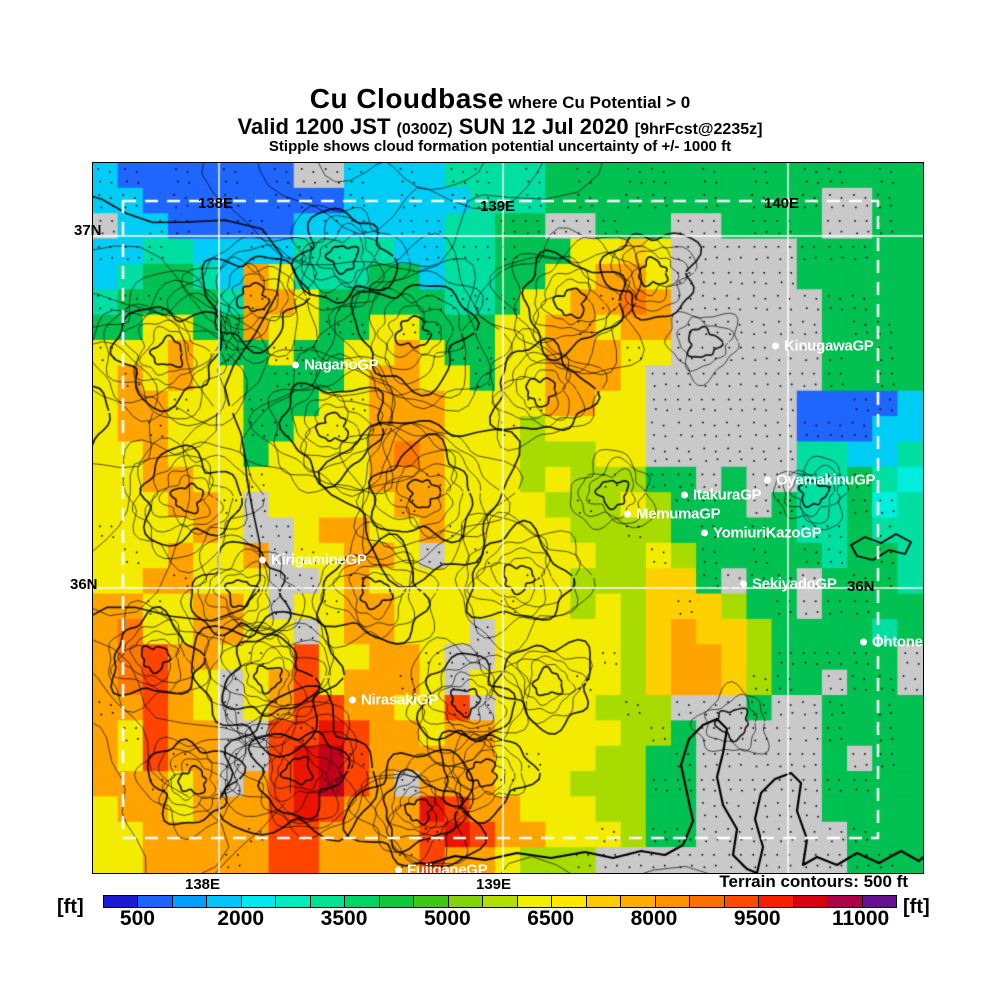  What do you see at coordinates (829, 346) in the screenshot?
I see `site-label: KinugawaGP` at bounding box center [829, 346].